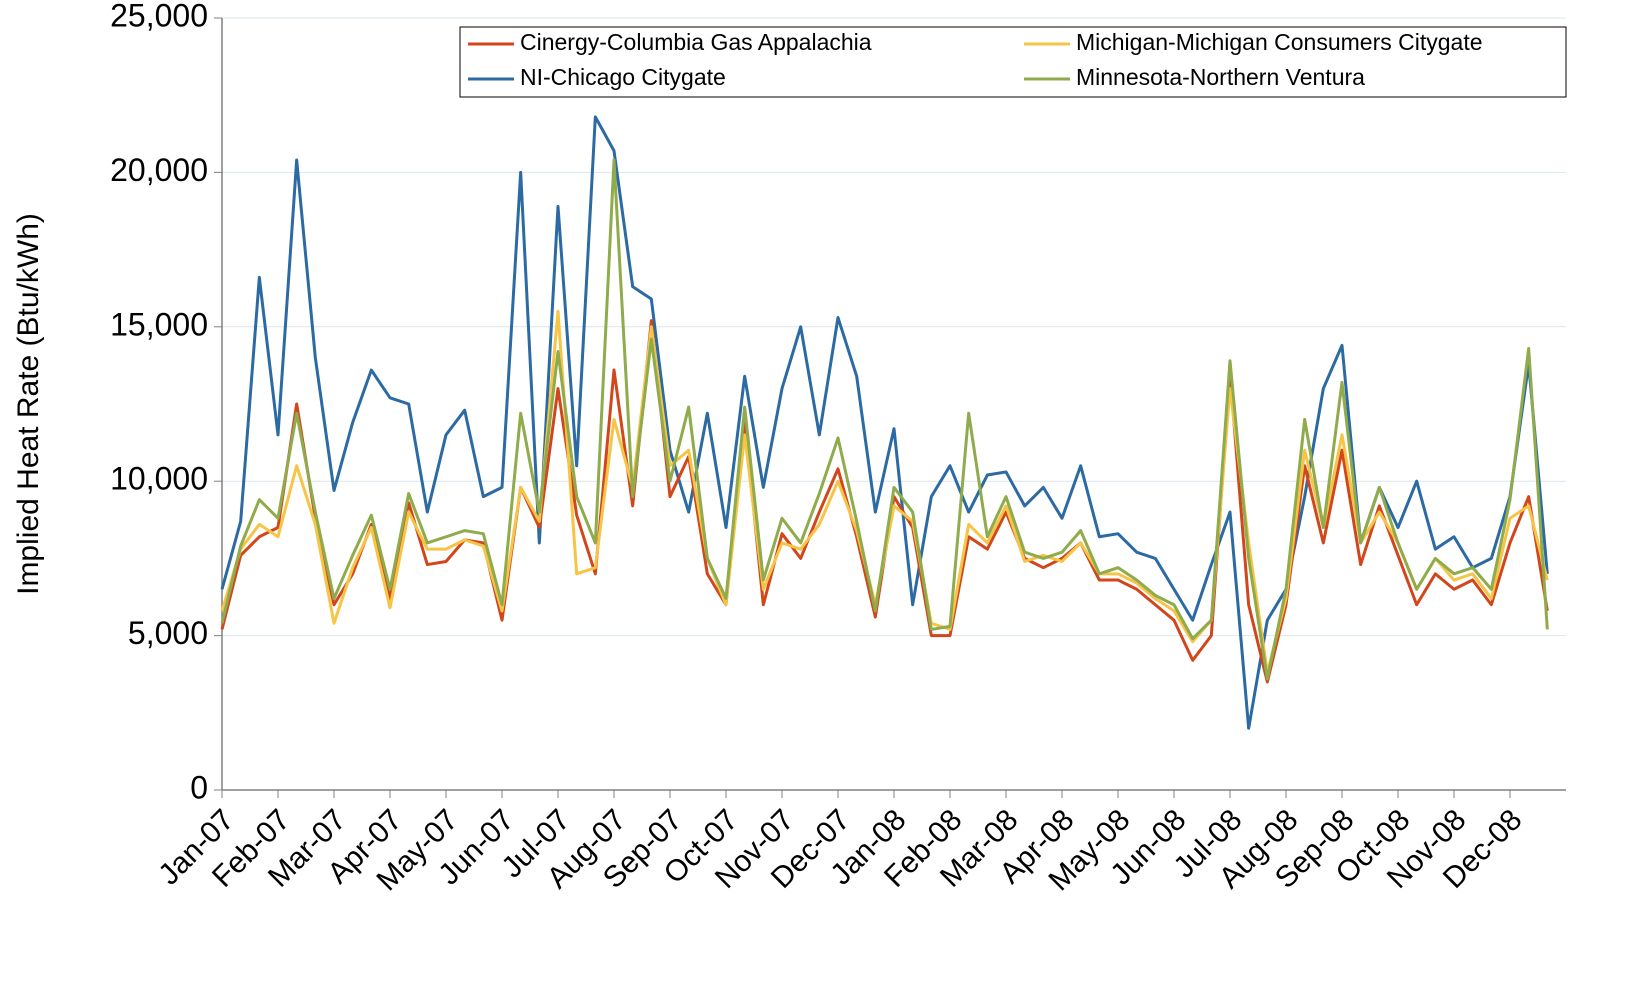  Describe the element at coordinates (1013, 62) in the screenshot. I see `legend-box` at that location.